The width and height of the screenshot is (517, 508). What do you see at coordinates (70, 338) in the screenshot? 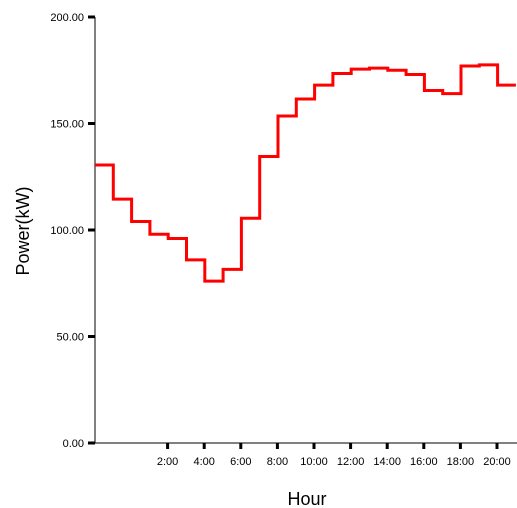
I see `y-tick-label: 50.00` at bounding box center [70, 338].